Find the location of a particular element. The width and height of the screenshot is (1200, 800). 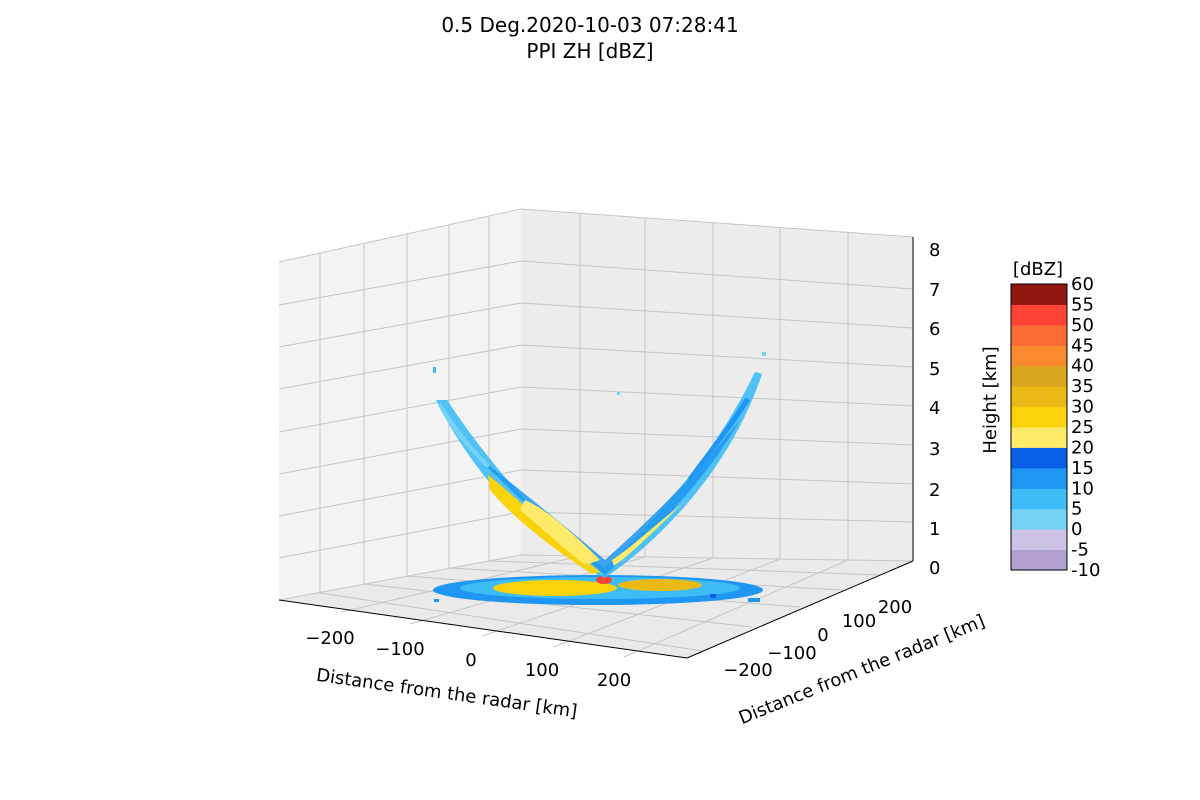

floor-echo-core is located at coordinates (604, 580).